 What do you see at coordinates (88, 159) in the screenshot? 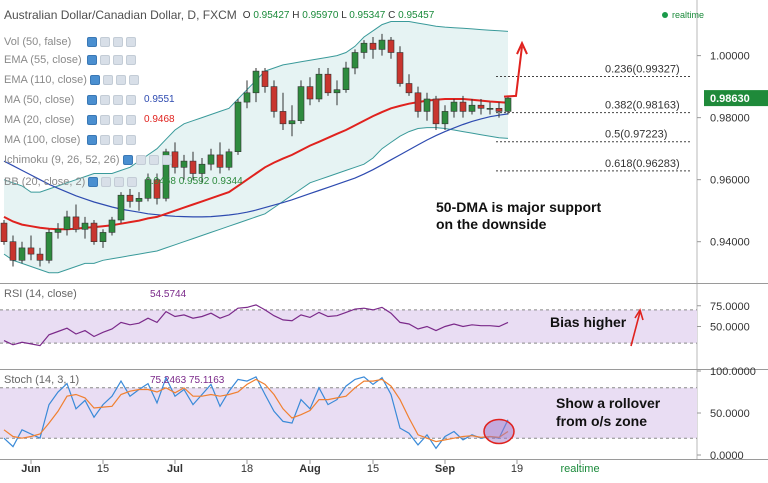
I see `indicator-row: Ichimoku (9, 26, 52, 26)` at bounding box center [88, 159].